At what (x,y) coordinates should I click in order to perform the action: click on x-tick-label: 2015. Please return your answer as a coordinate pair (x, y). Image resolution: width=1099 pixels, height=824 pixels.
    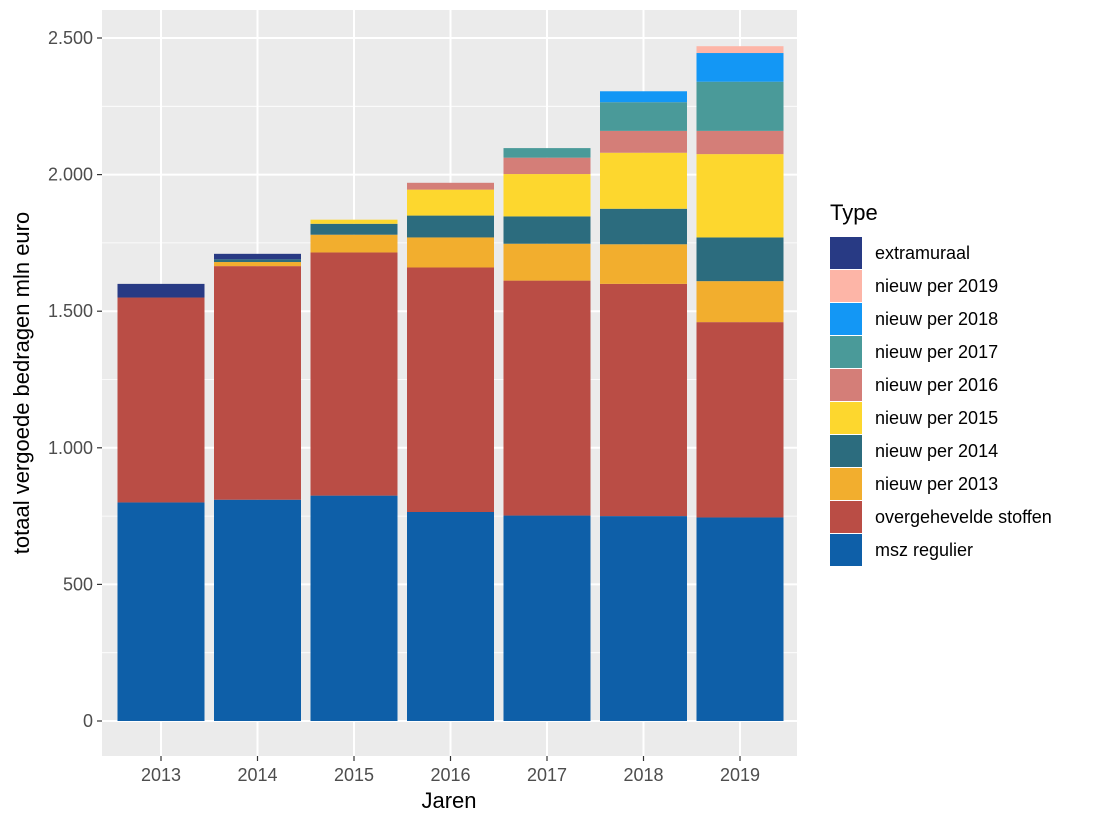
    Looking at the image, I should click on (354, 775).